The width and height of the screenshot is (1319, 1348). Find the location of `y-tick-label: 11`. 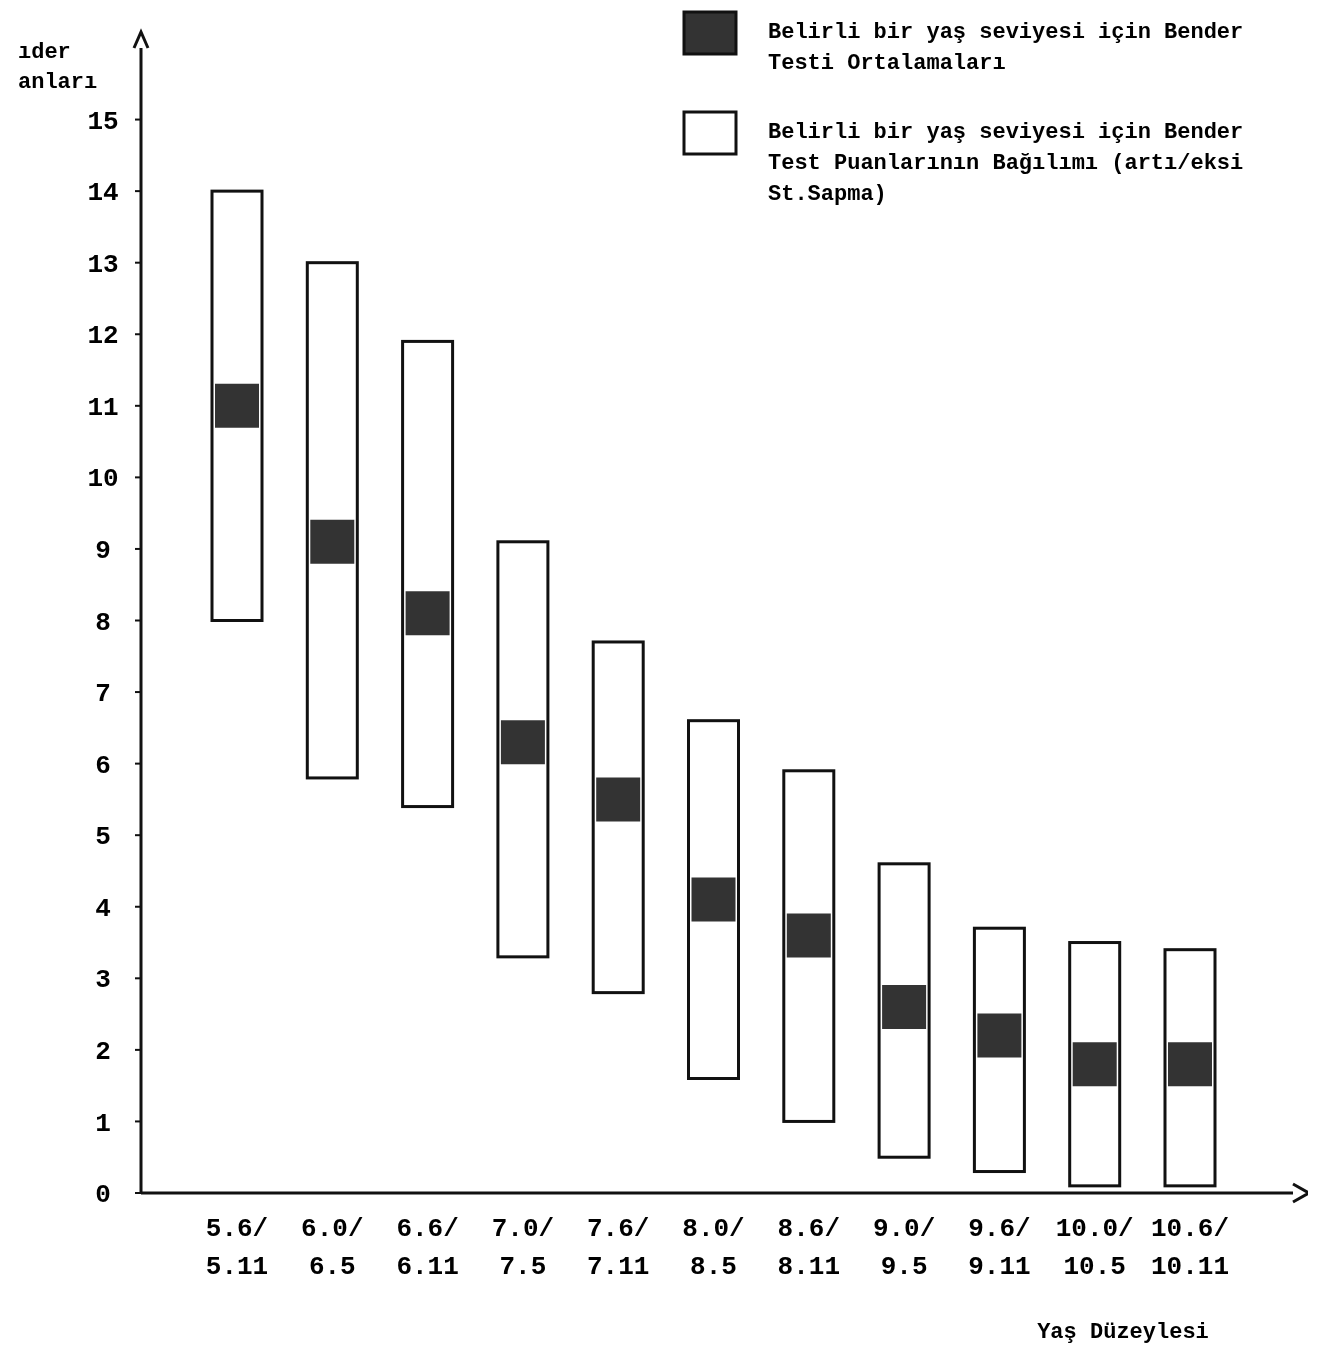

y-tick-label: 11 is located at coordinates (103, 407).